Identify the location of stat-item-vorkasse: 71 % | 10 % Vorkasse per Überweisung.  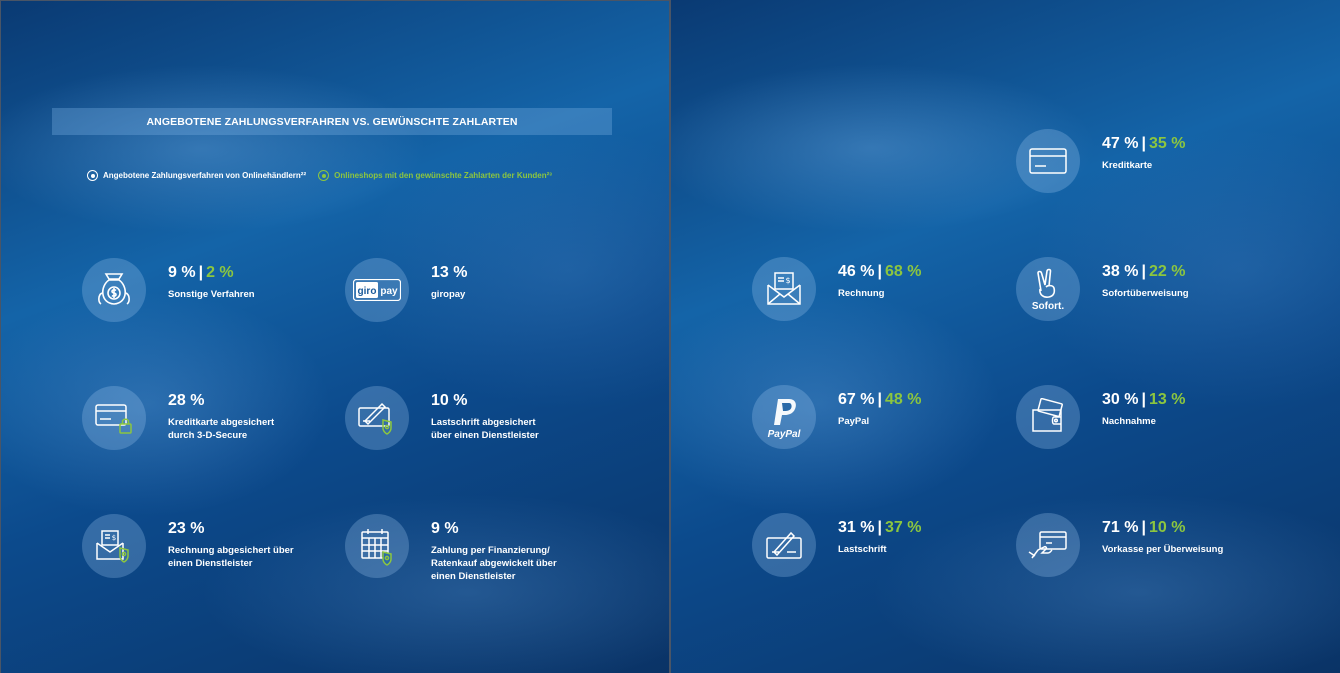
(1119, 545).